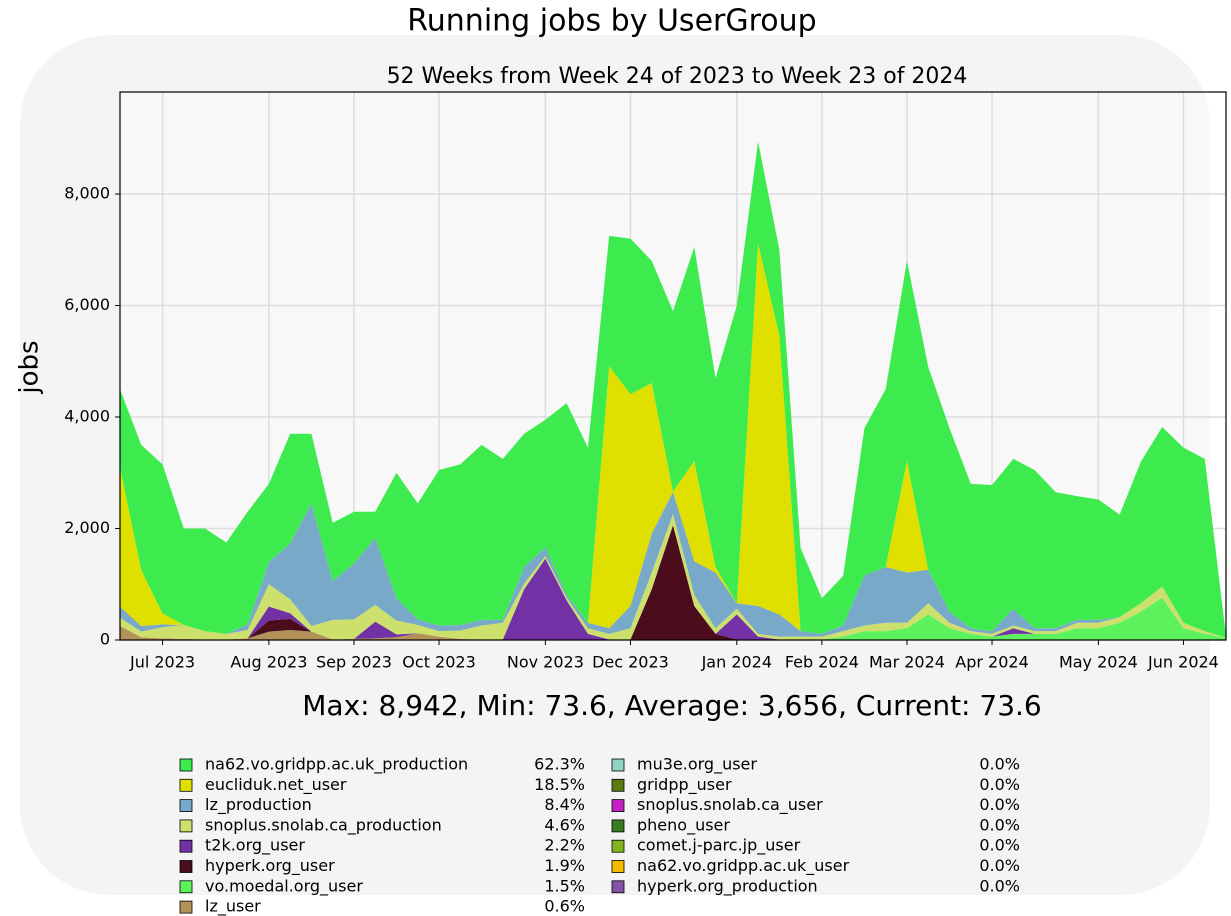 The width and height of the screenshot is (1231, 916). I want to click on legend-share: 8.4%, so click(564, 804).